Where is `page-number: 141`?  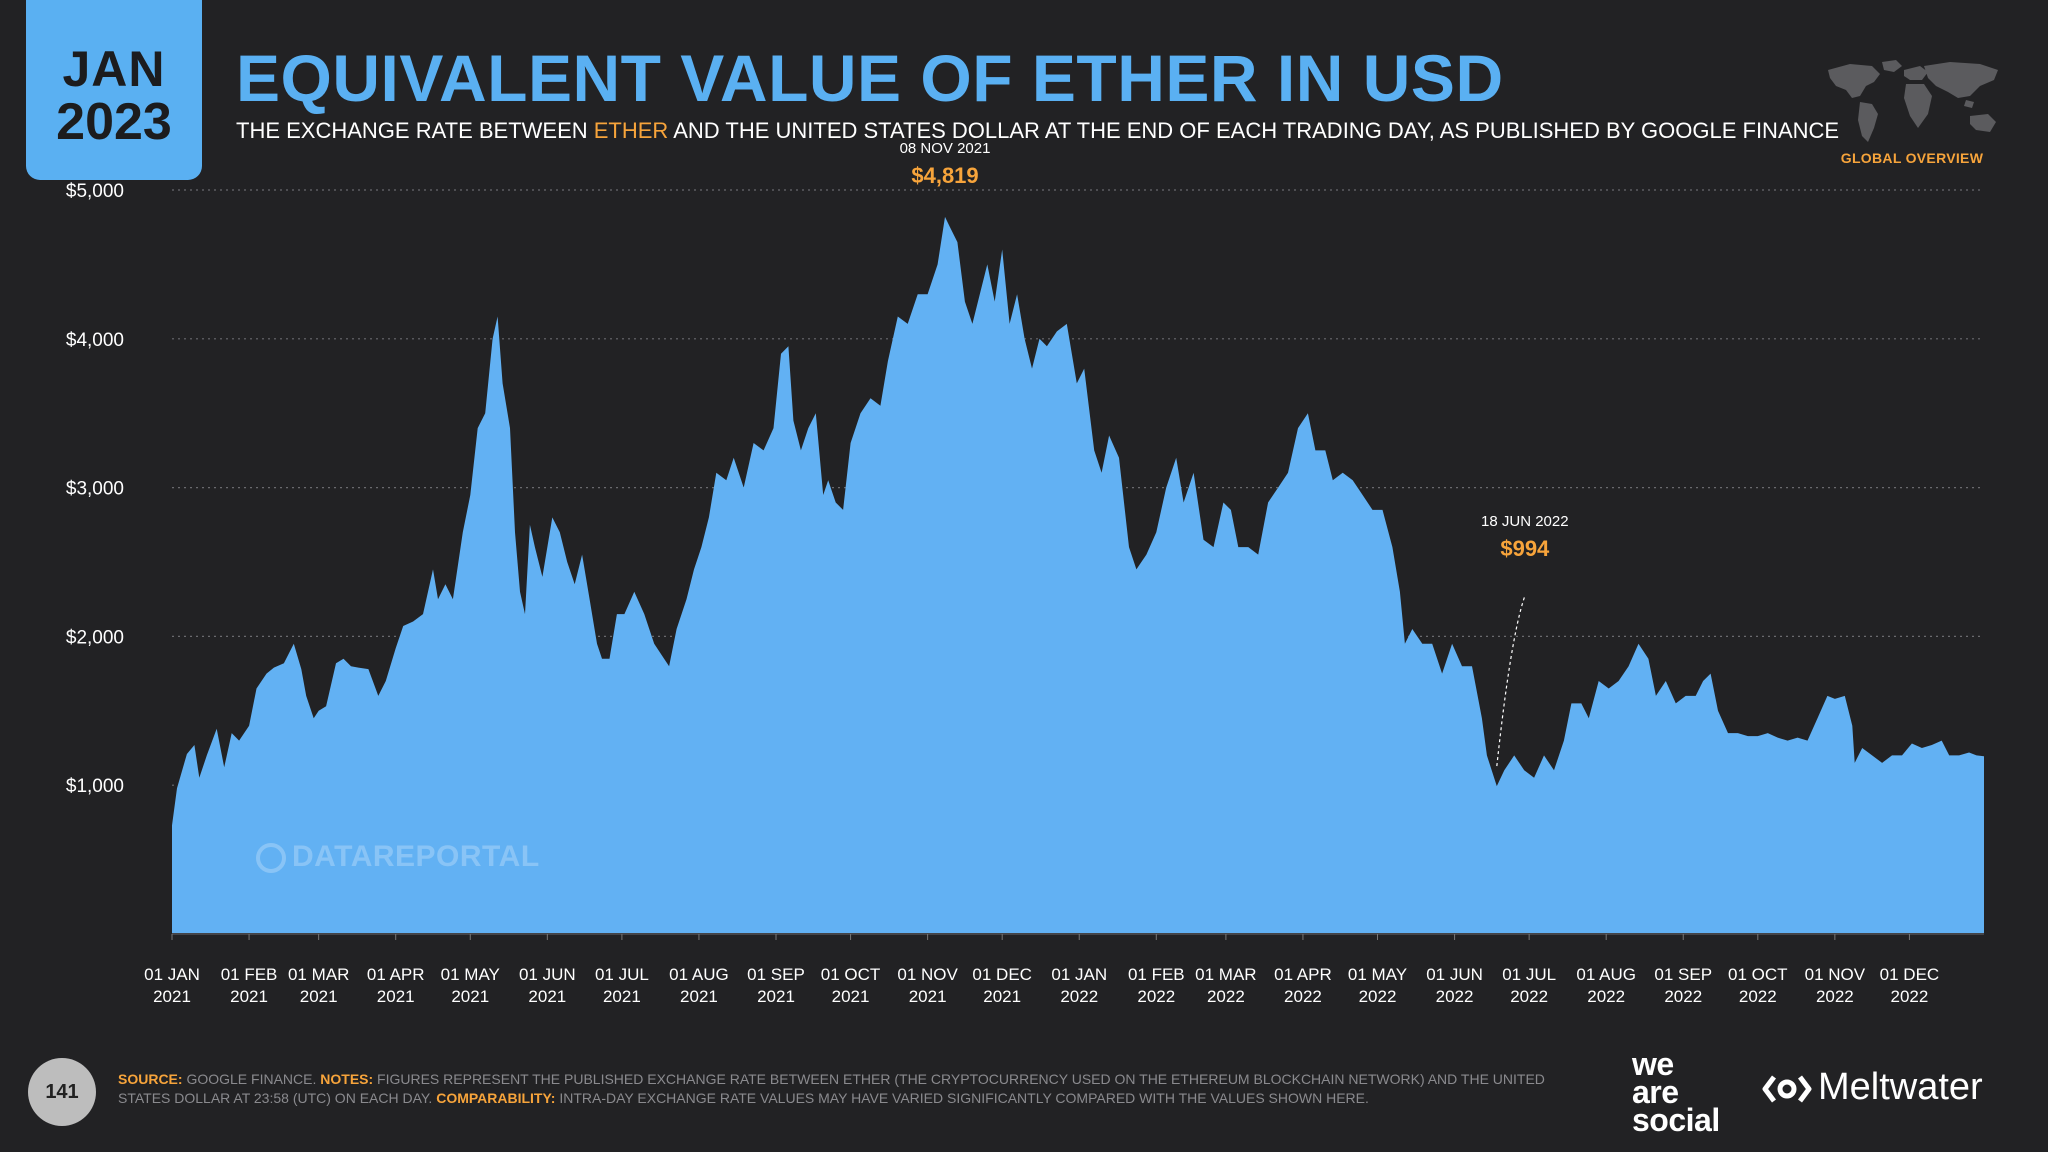 page-number: 141 is located at coordinates (62, 1092).